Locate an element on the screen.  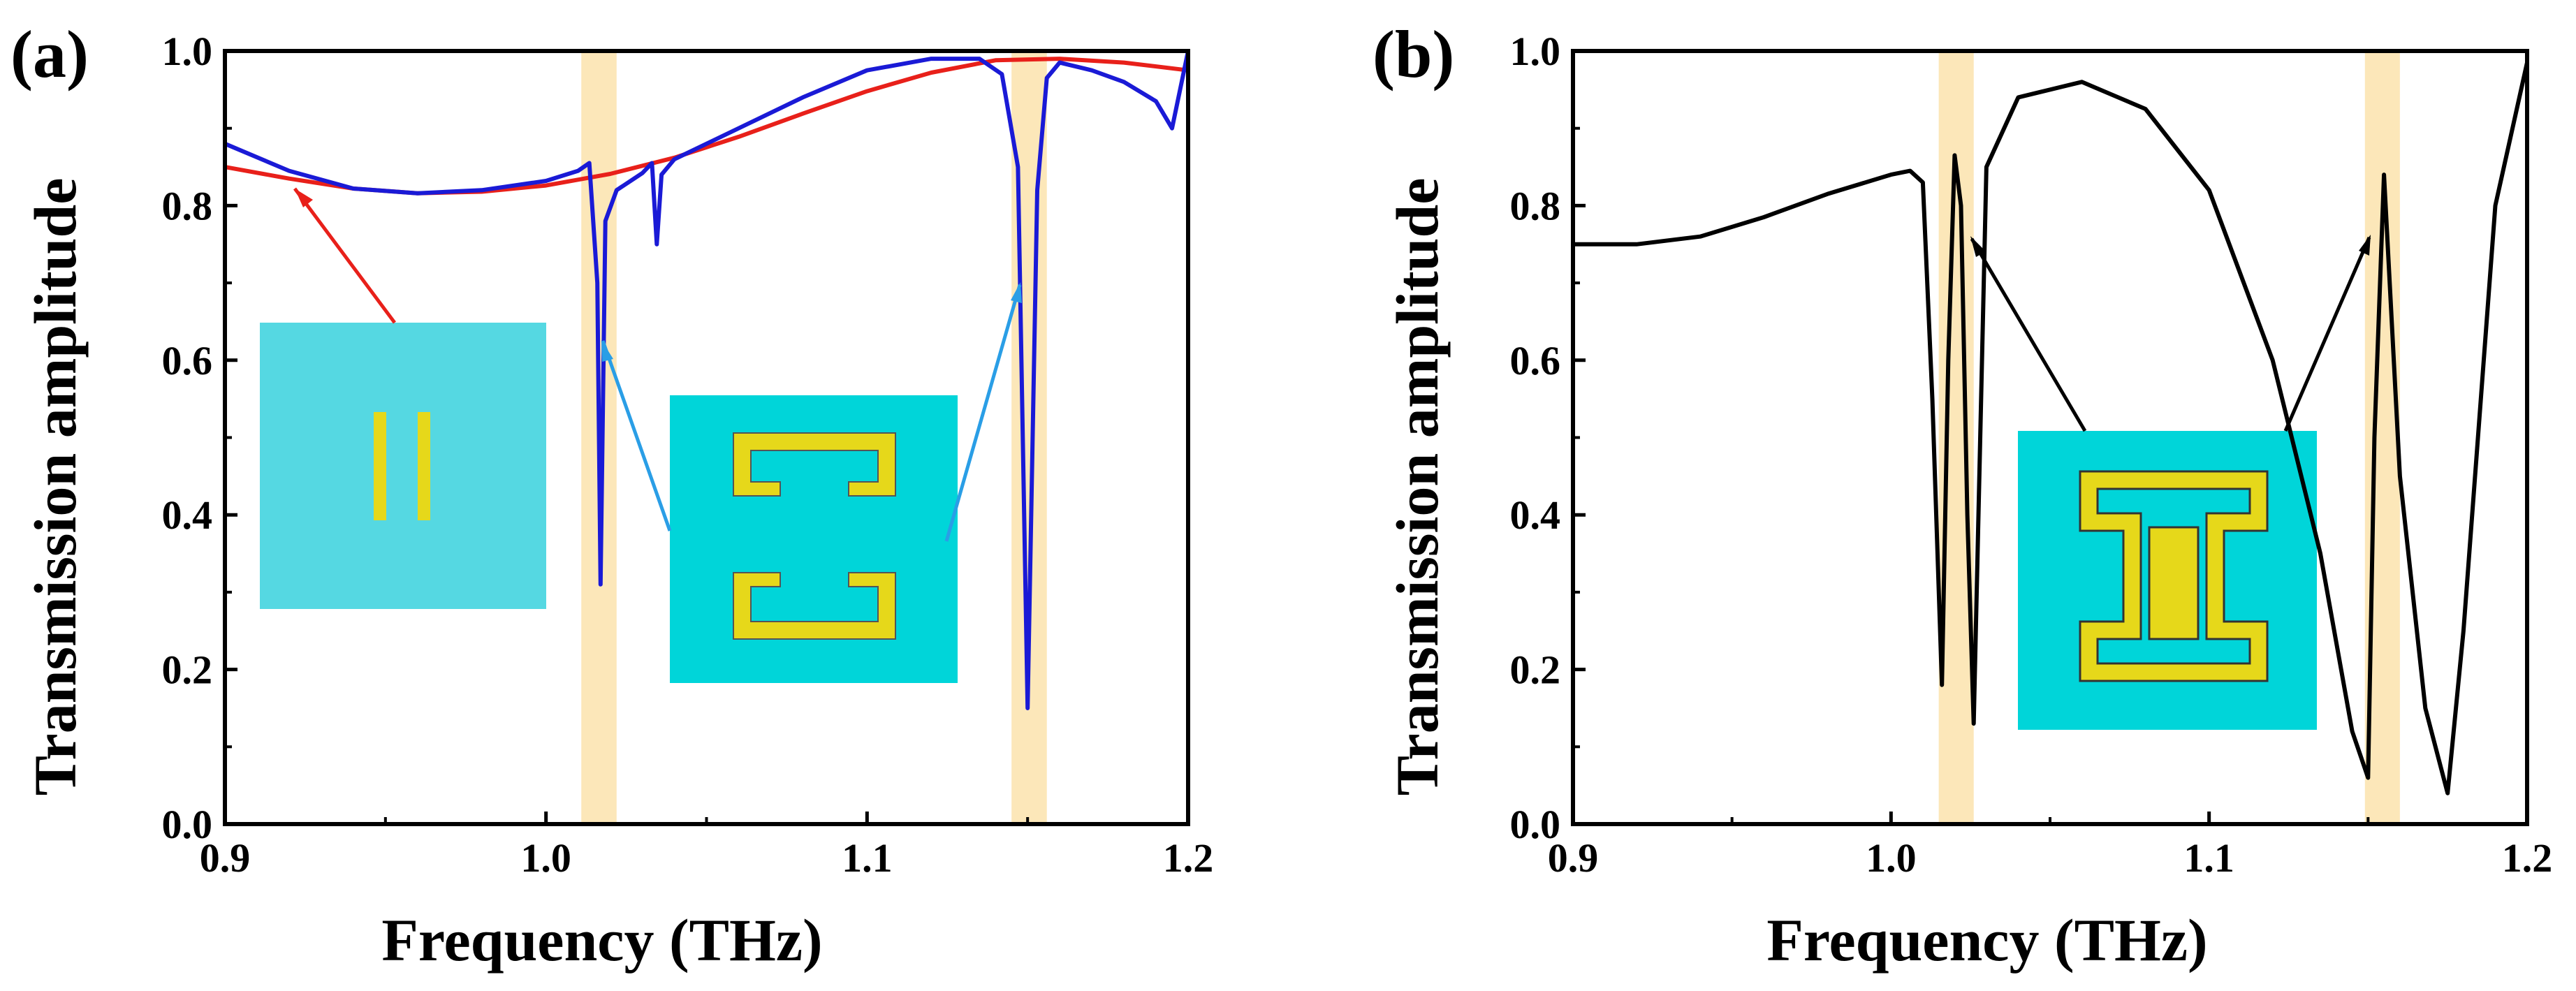
inset-bar-left is located at coordinates (380, 466).